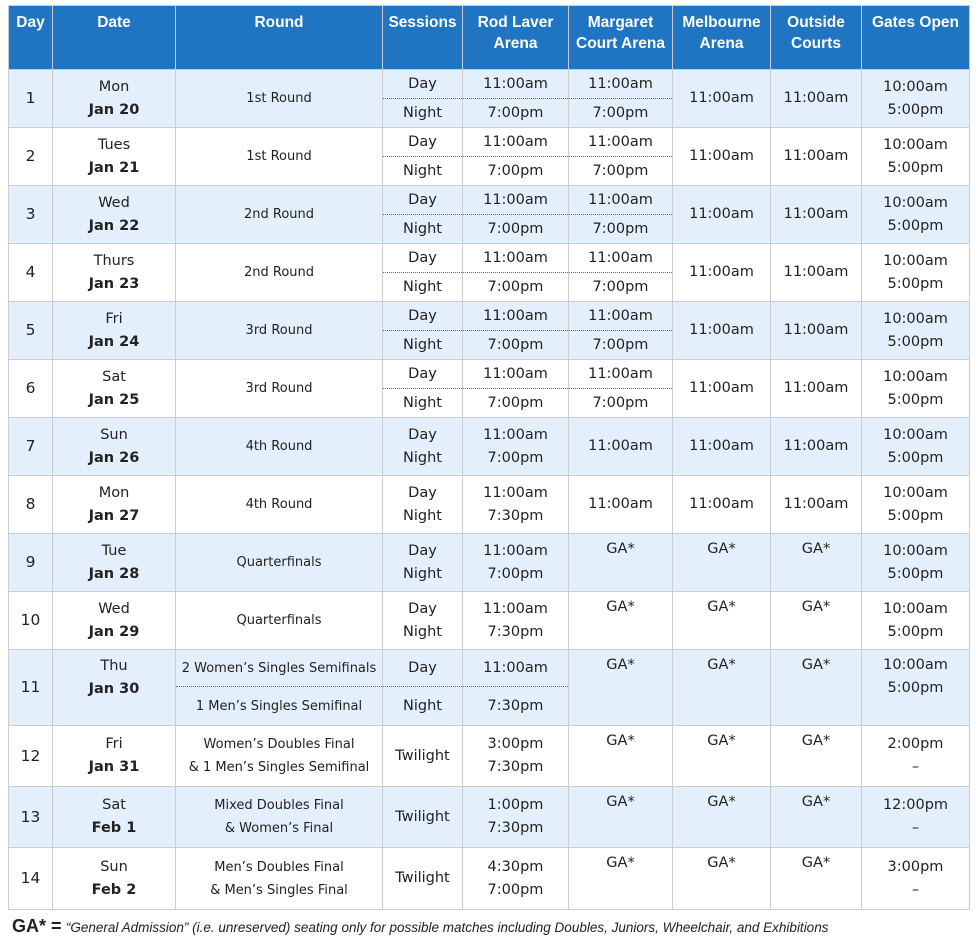 The image size is (980, 942). Describe the element at coordinates (114, 620) in the screenshot. I see `date-cell: Wed Jan 29` at that location.